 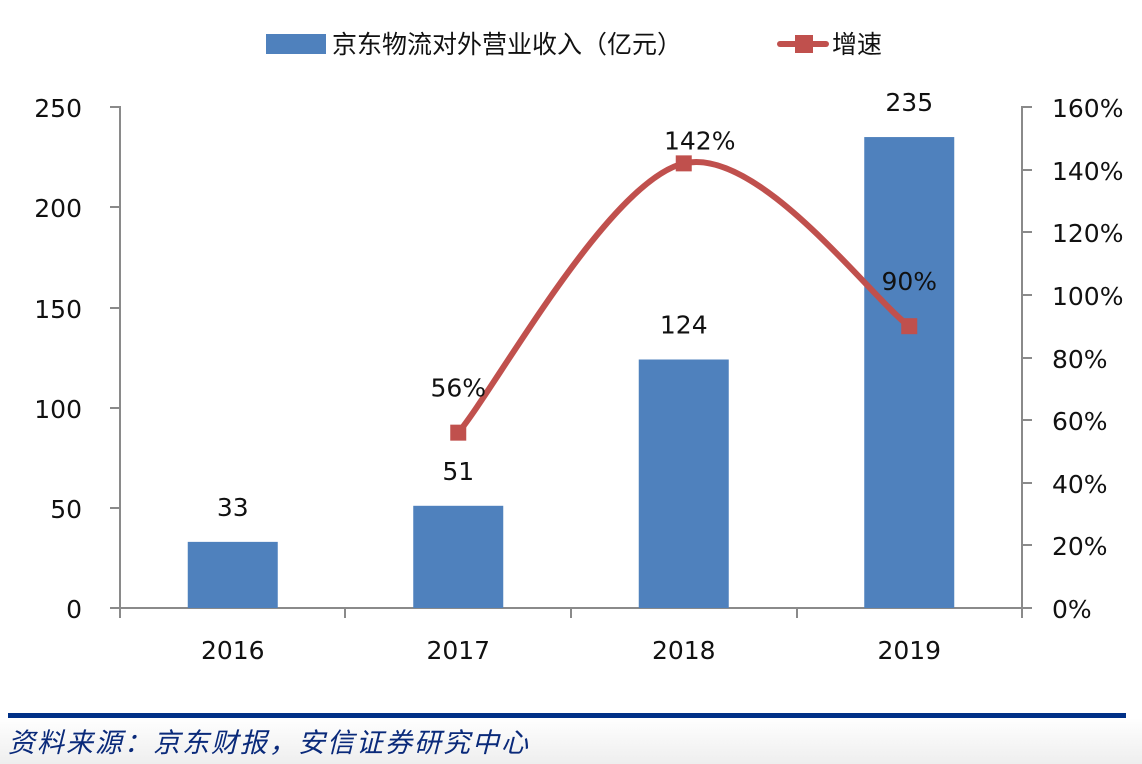 What do you see at coordinates (66, 509) in the screenshot?
I see `left-tick-label: 50` at bounding box center [66, 509].